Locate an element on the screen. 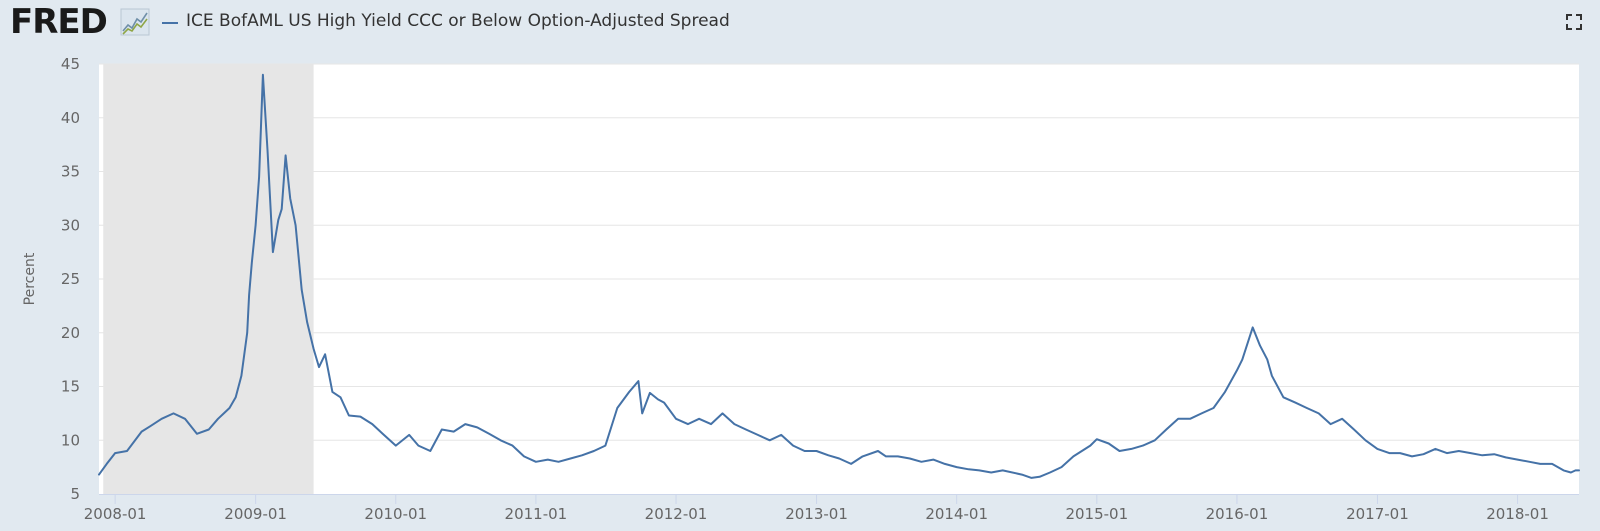 The image size is (1600, 531). fullscreen-icon is located at coordinates (1574, 22).